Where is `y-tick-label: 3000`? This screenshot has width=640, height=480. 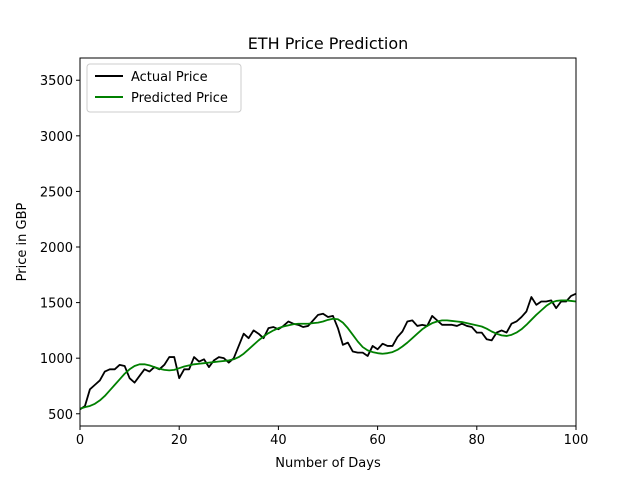 y-tick-label: 3000 is located at coordinates (56, 137).